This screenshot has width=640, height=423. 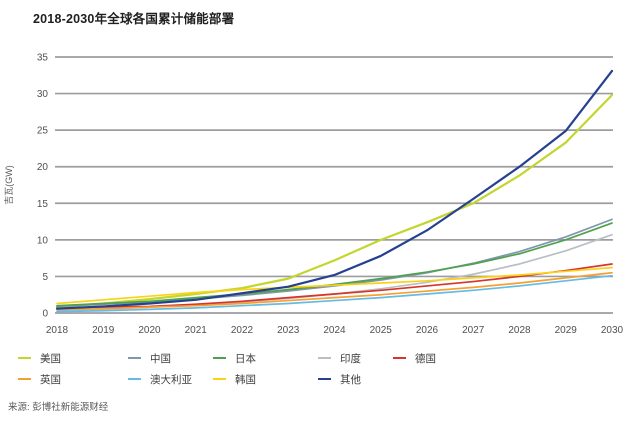 I want to click on legend-label: 德国, so click(x=425, y=358).